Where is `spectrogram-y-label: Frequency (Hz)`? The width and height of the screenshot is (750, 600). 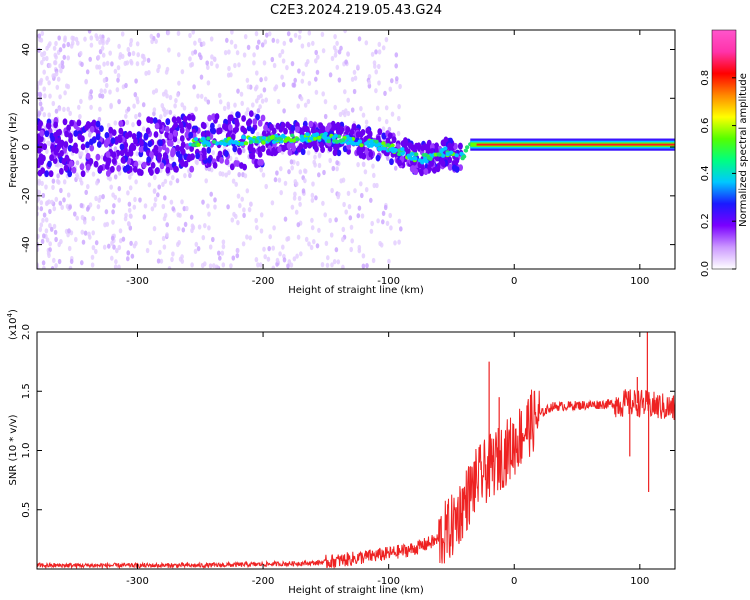
spectrogram-y-label: Frequency (Hz) is located at coordinates (13, 150).